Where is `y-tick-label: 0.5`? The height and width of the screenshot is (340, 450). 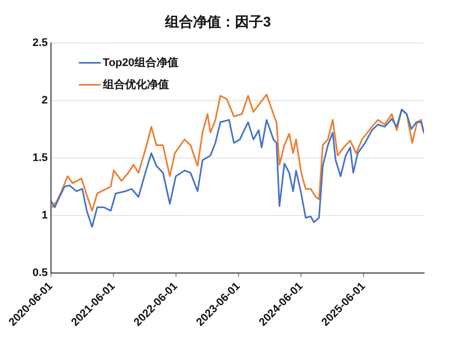
y-tick-label: 0.5 is located at coordinates (40, 272).